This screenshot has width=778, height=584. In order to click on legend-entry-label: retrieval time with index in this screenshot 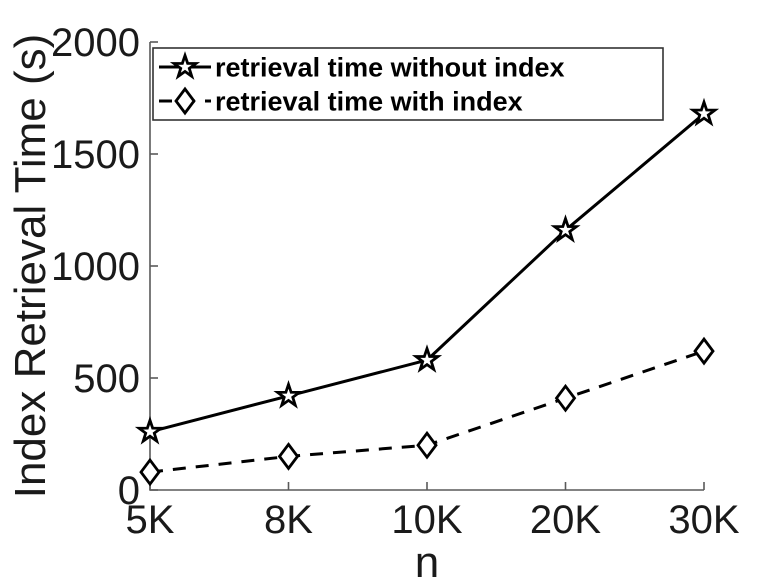, I will do `click(369, 102)`.